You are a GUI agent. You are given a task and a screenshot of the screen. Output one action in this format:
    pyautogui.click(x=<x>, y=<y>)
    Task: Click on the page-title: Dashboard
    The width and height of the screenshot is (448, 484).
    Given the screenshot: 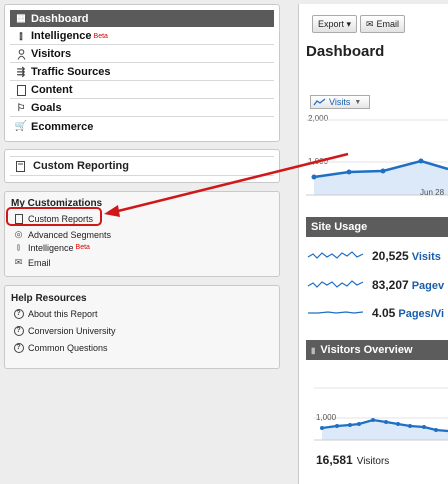 What is the action you would take?
    pyautogui.click(x=345, y=51)
    